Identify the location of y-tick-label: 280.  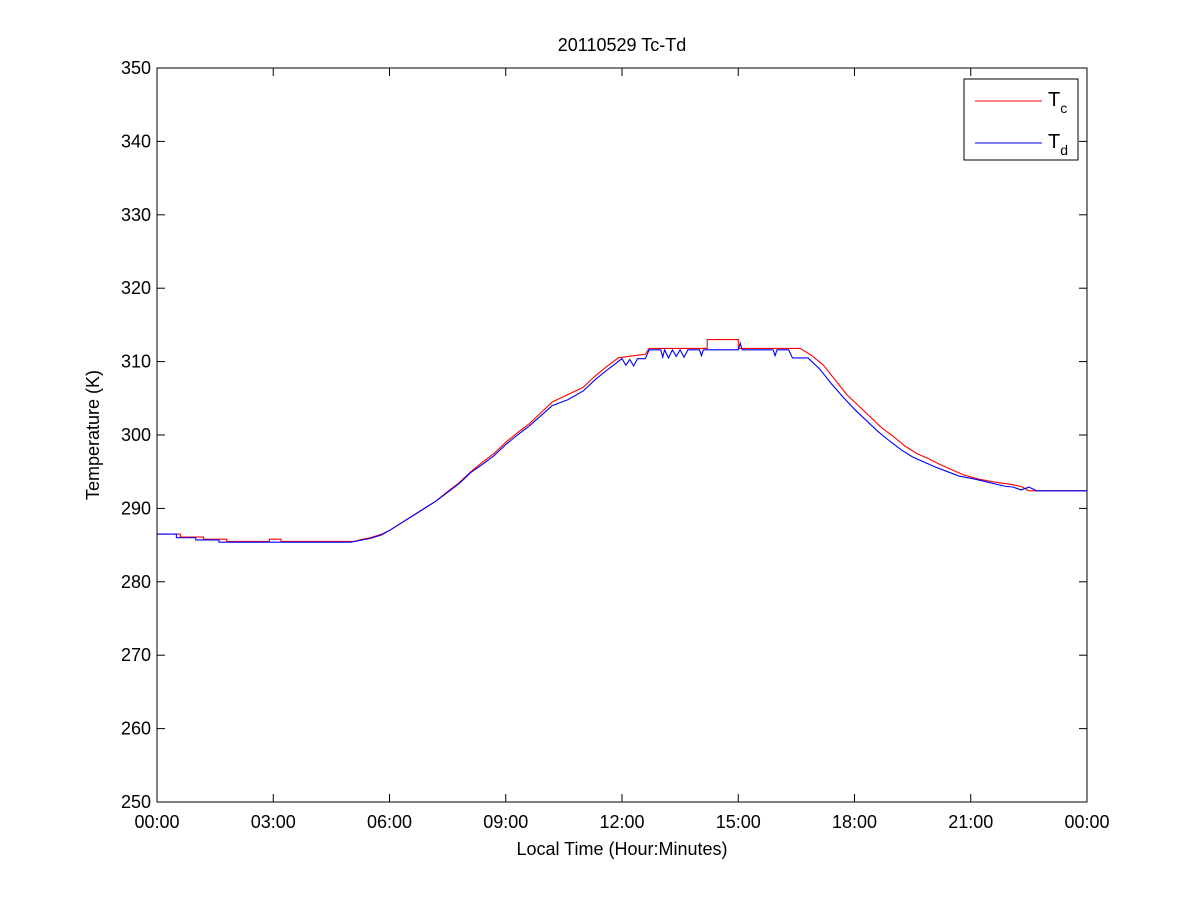
(136, 582).